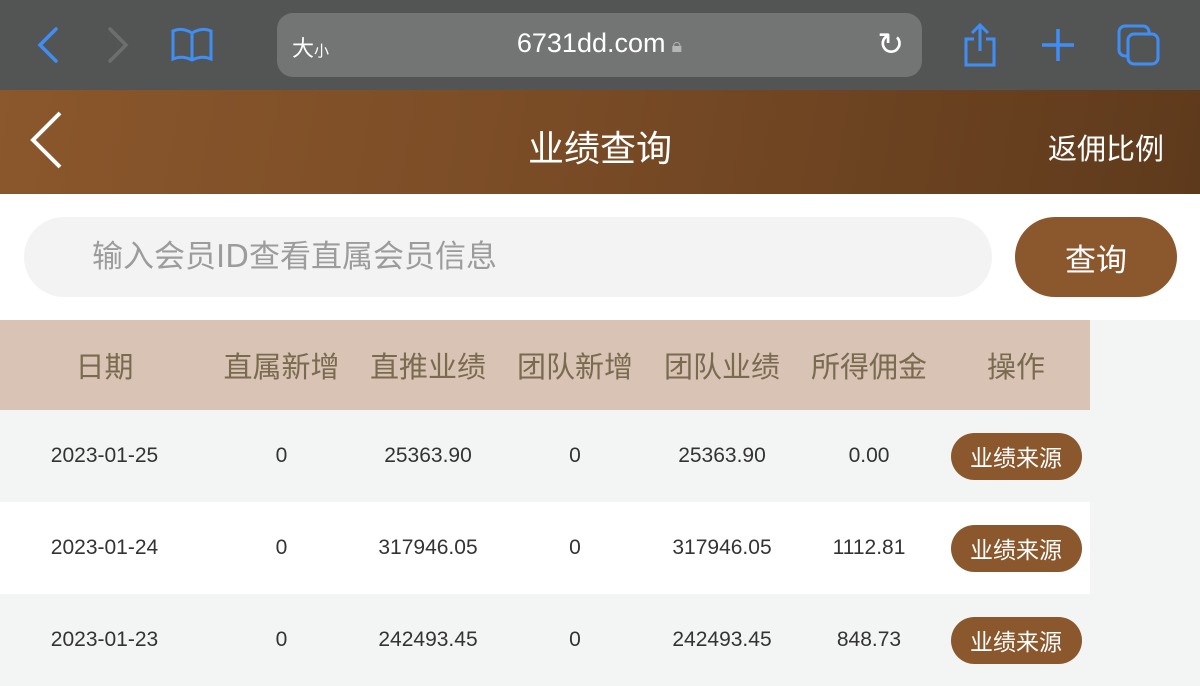  What do you see at coordinates (869, 548) in the screenshot?
I see `commission-cell: 1112.81` at bounding box center [869, 548].